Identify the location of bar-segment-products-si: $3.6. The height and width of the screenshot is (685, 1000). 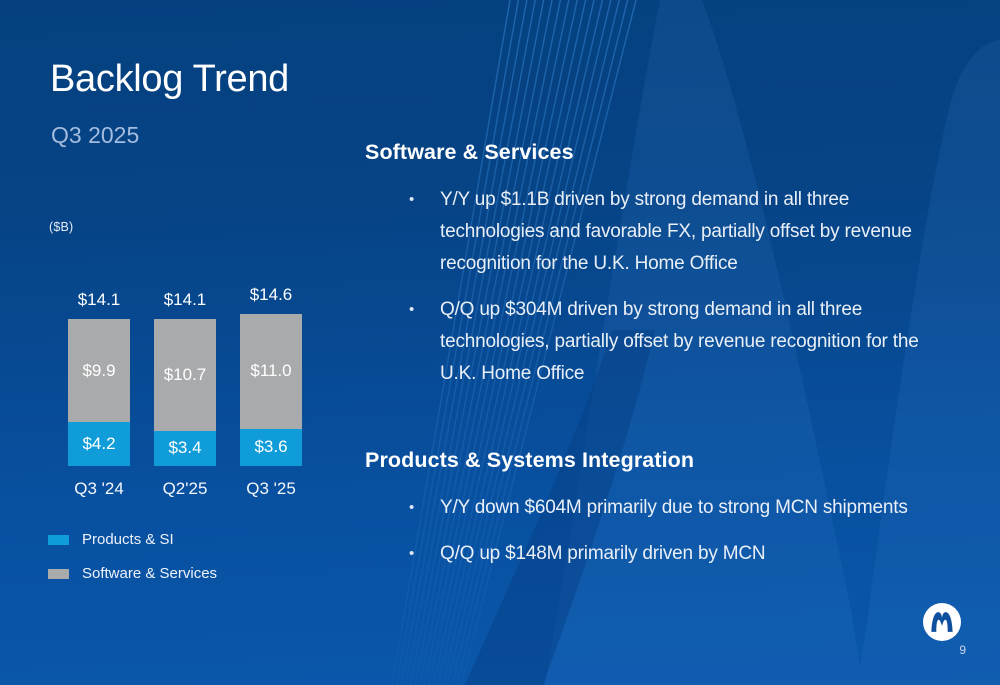
(271, 447).